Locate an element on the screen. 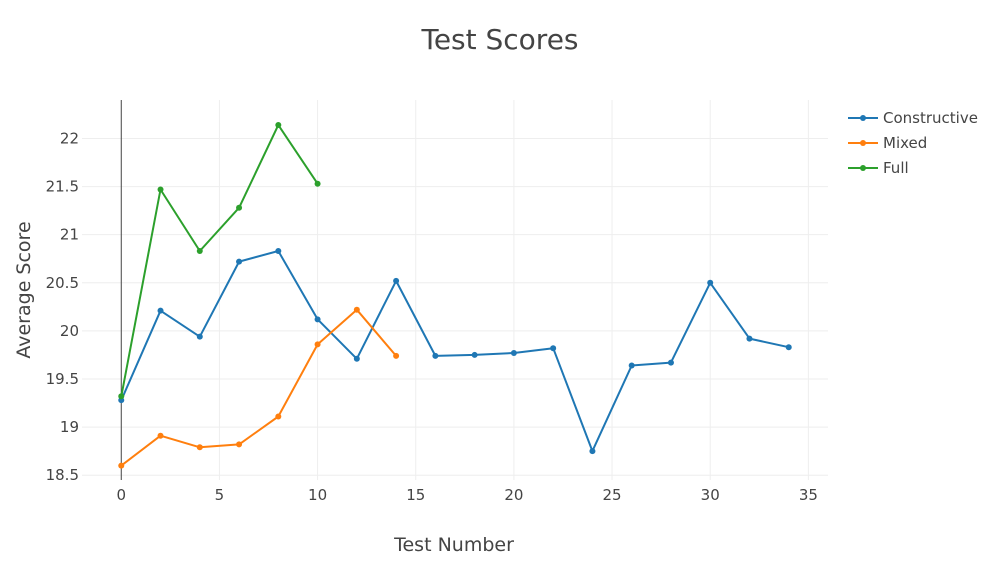 Image resolution: width=1000 pixels, height=565 pixels. y-tick-label: 21 is located at coordinates (69, 235).